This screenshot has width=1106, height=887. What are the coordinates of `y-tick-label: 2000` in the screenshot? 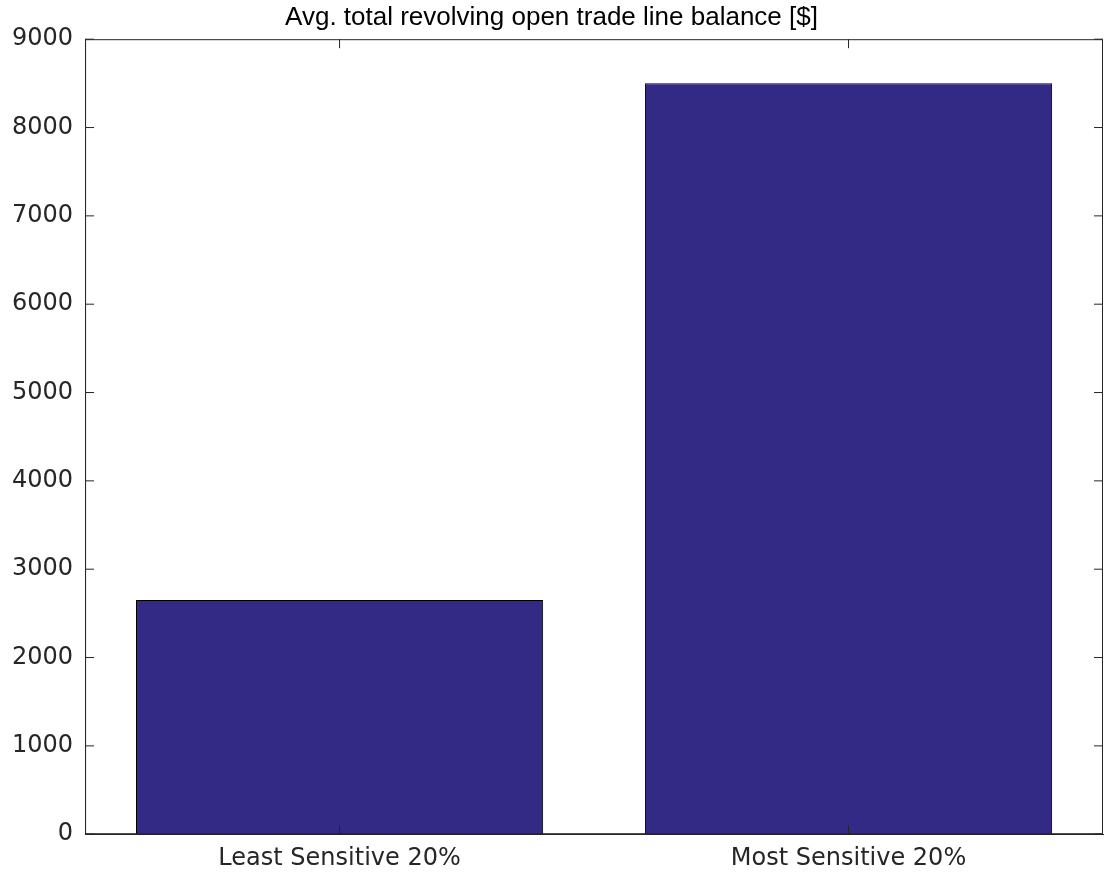 It's located at (43, 655).